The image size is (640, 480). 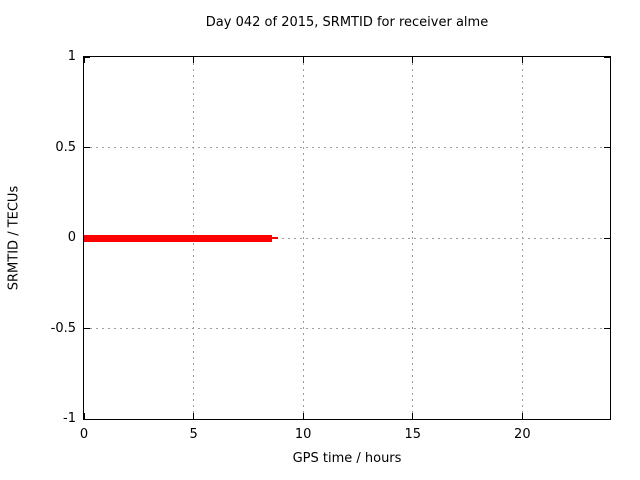 I want to click on y-tick-label: -0.5, so click(x=63, y=328).